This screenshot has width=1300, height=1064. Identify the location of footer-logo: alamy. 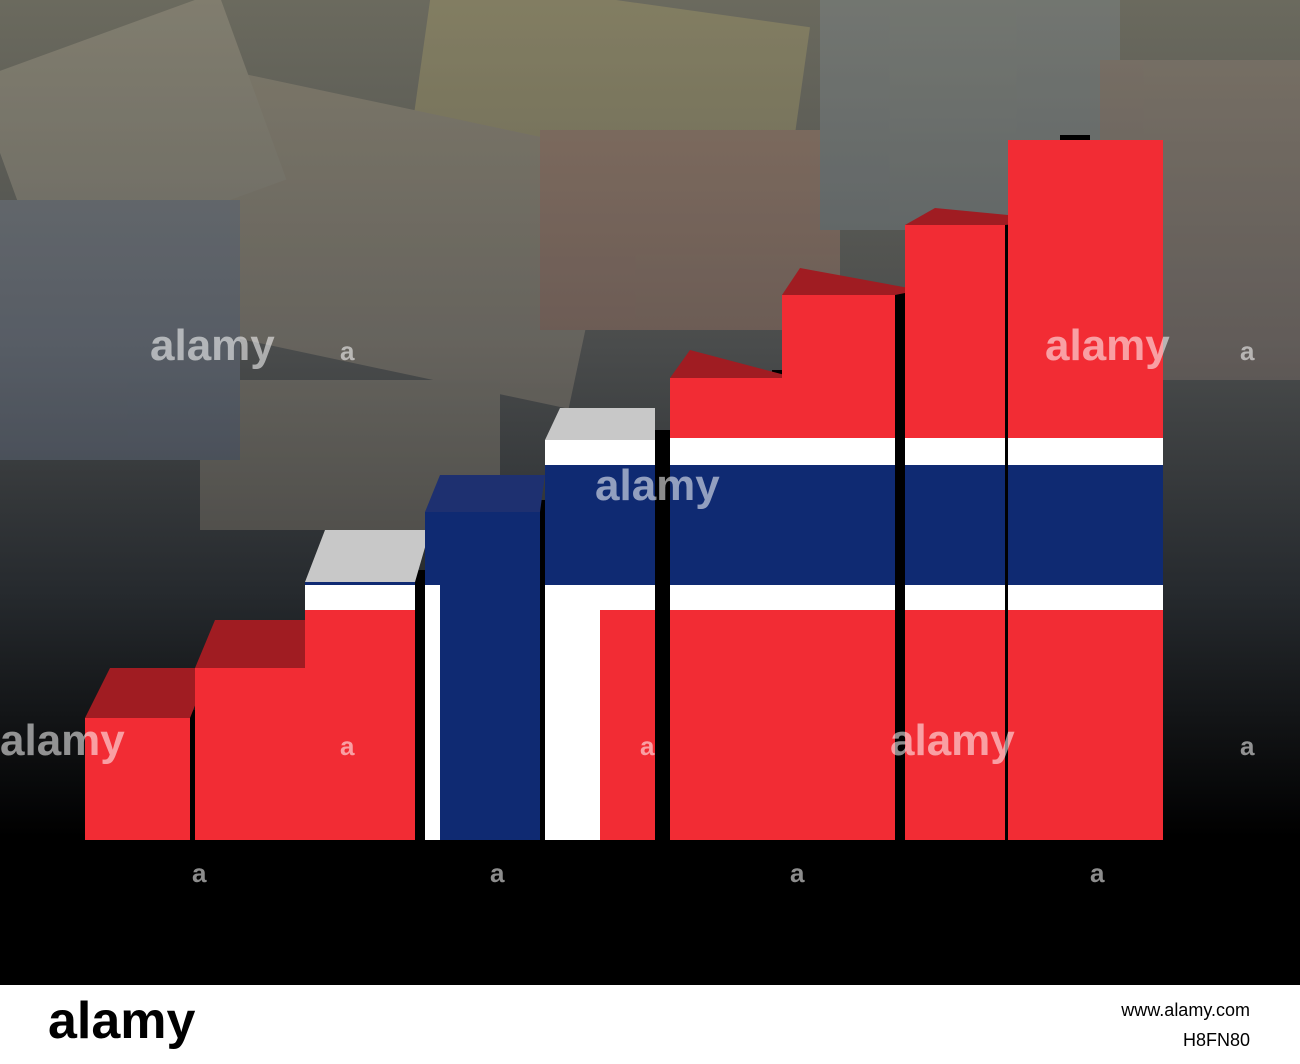
(122, 1021).